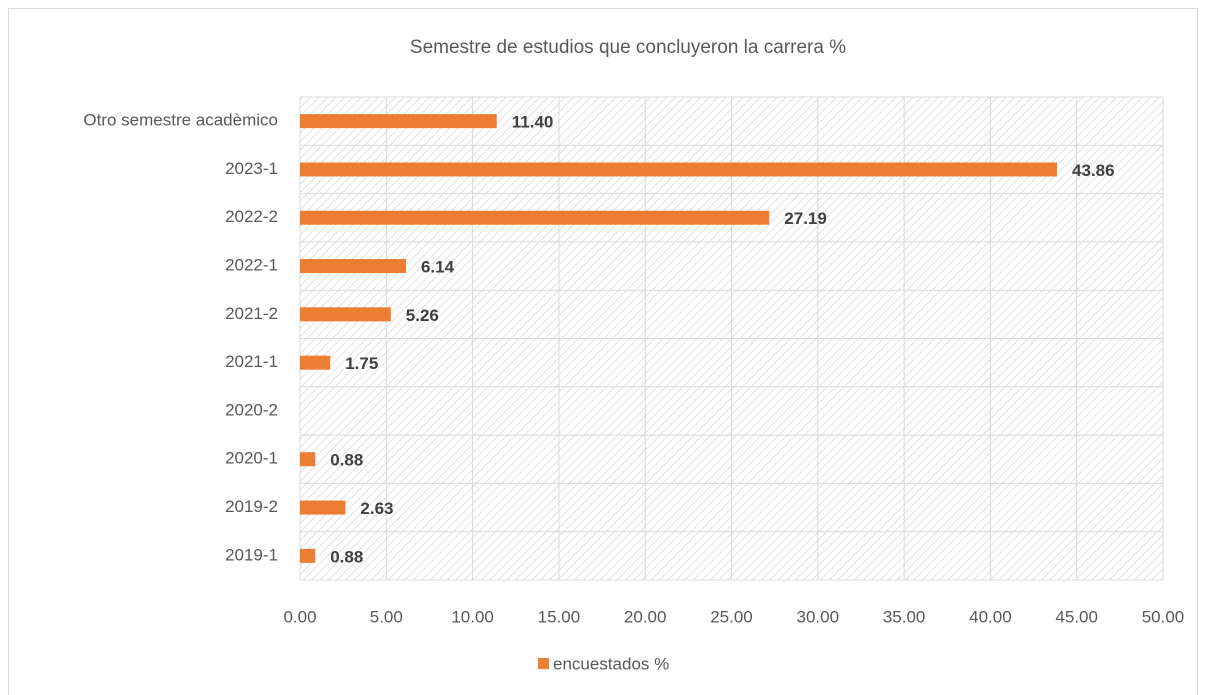 The height and width of the screenshot is (695, 1206). I want to click on y-tick-label: 2021-1, so click(251, 361).